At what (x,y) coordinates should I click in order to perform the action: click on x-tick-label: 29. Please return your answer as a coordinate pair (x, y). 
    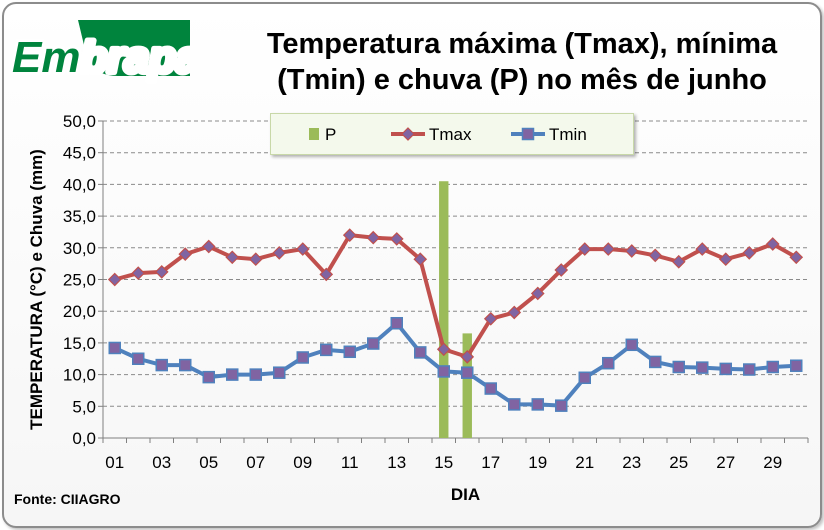
    Looking at the image, I should click on (772, 462).